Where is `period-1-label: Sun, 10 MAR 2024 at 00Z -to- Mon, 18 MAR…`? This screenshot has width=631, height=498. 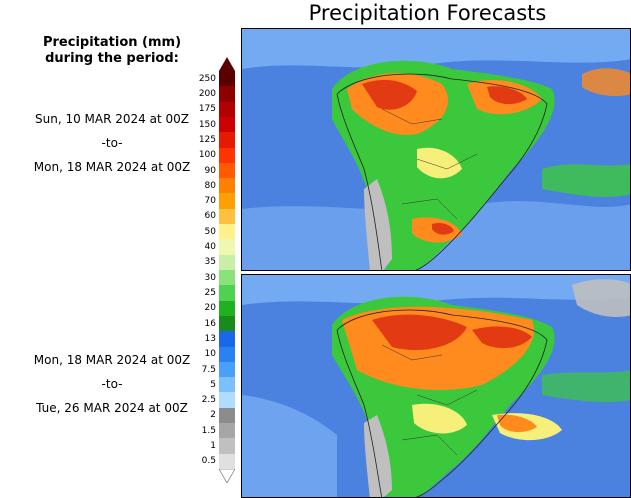 period-1-label: Sun, 10 MAR 2024 at 00Z -to- Mon, 18 MAR… is located at coordinates (112, 148).